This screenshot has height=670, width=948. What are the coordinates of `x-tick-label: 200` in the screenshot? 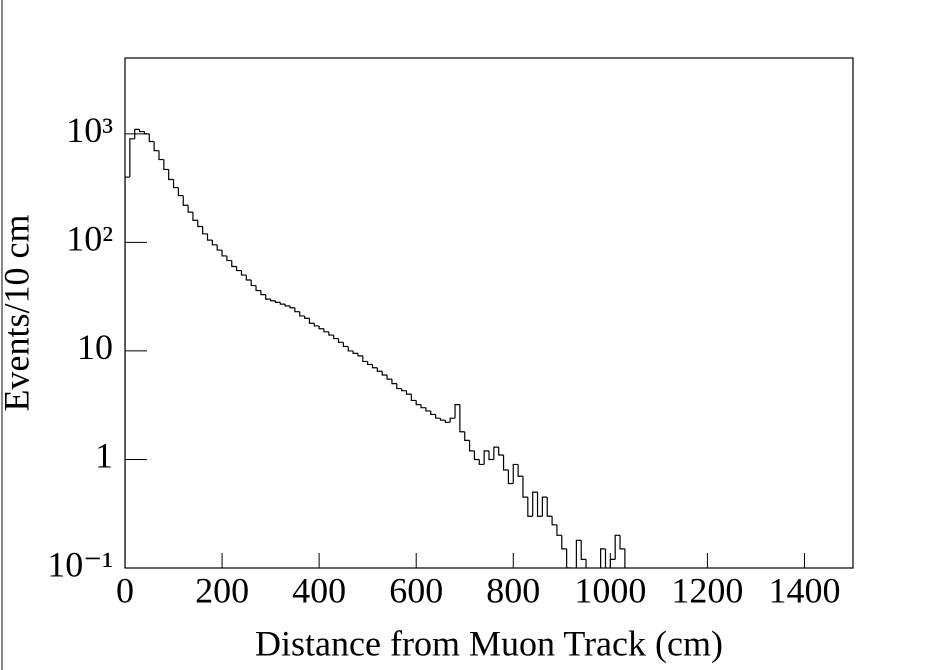 It's located at (222, 590).